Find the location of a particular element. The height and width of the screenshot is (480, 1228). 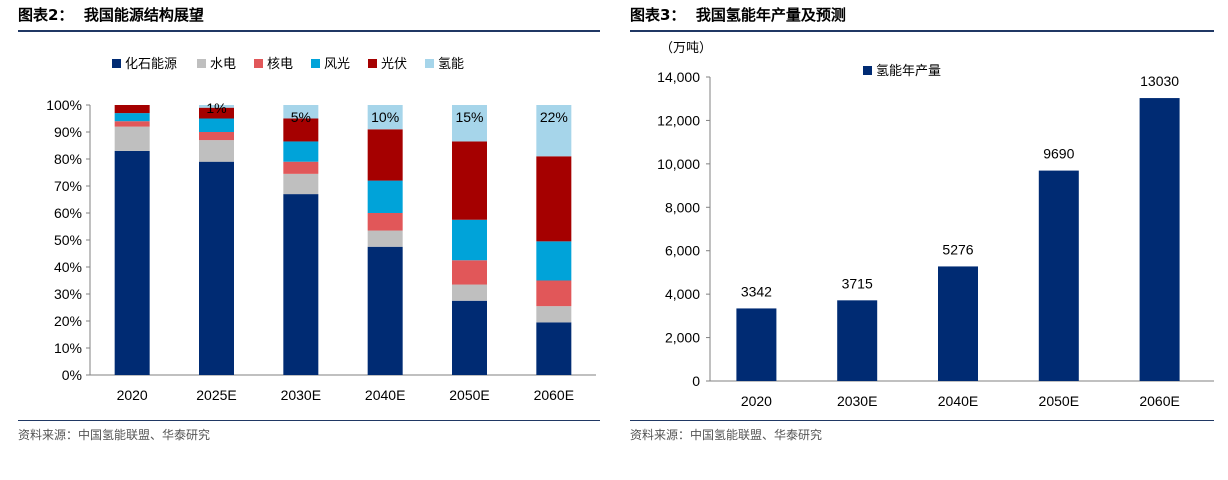

data-label: 3342 is located at coordinates (756, 291).